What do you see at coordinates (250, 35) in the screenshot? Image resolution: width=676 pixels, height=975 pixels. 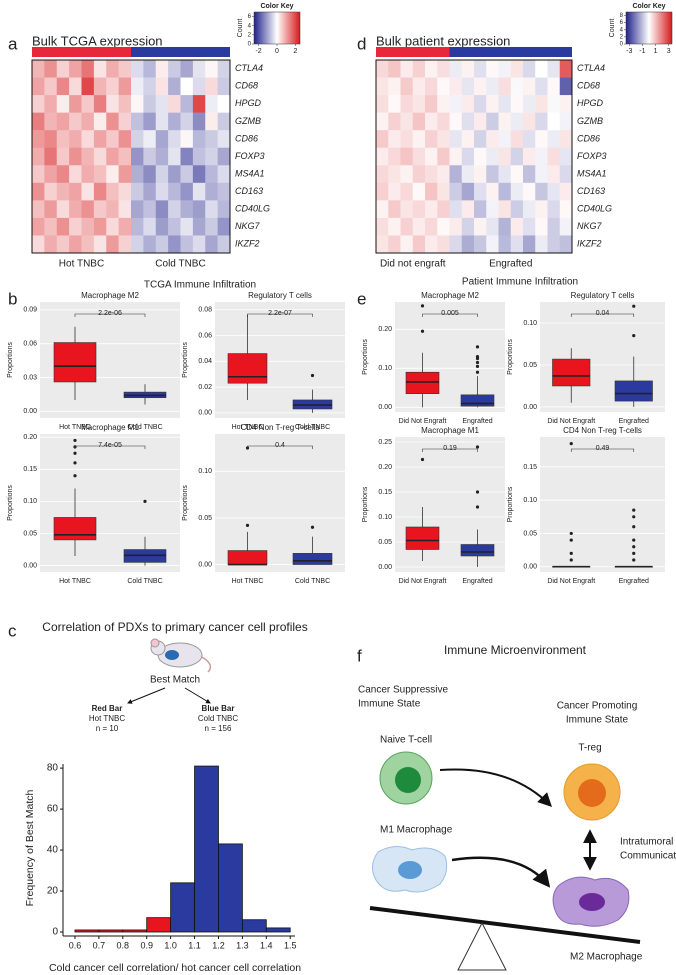 I see `key-tick-label: 2` at bounding box center [250, 35].